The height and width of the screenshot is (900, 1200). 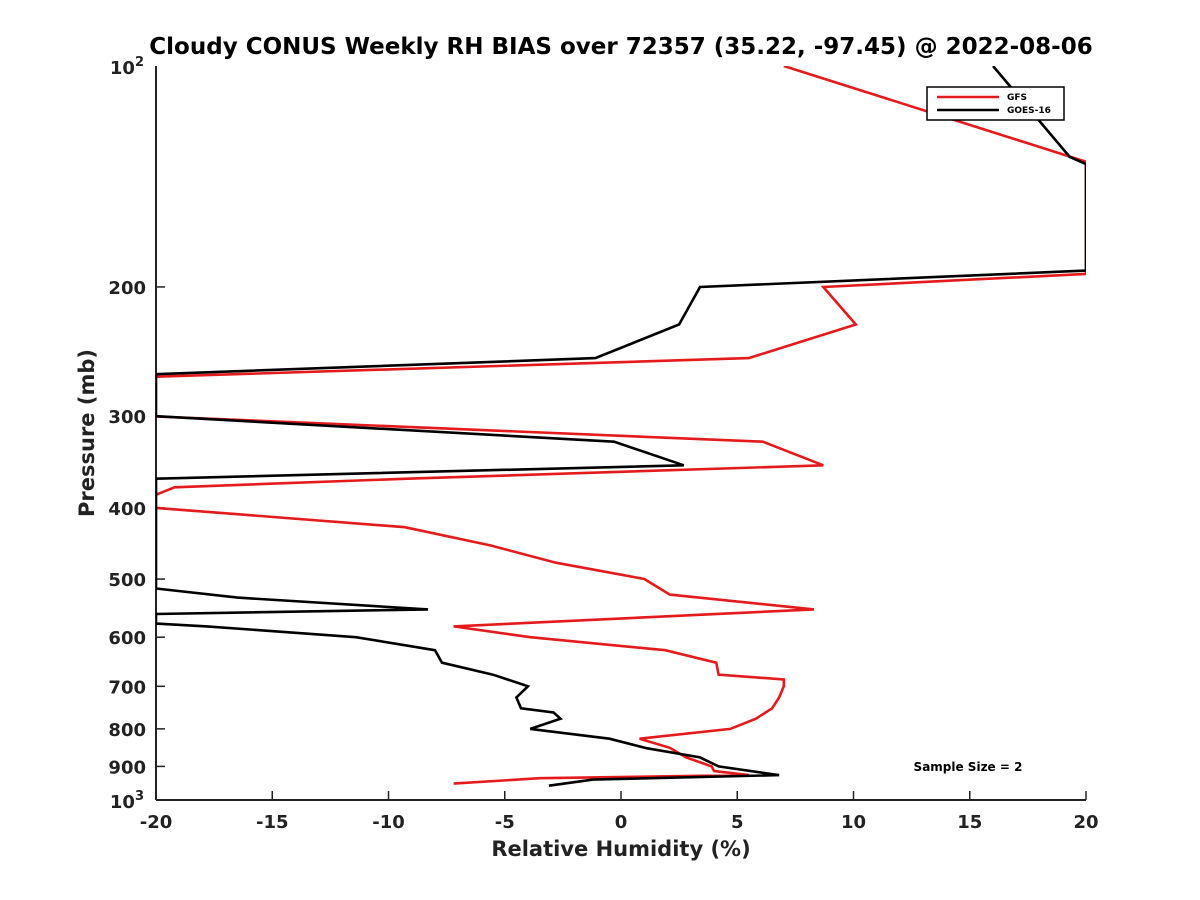 I want to click on y-tick-label: 200, so click(x=127, y=288).